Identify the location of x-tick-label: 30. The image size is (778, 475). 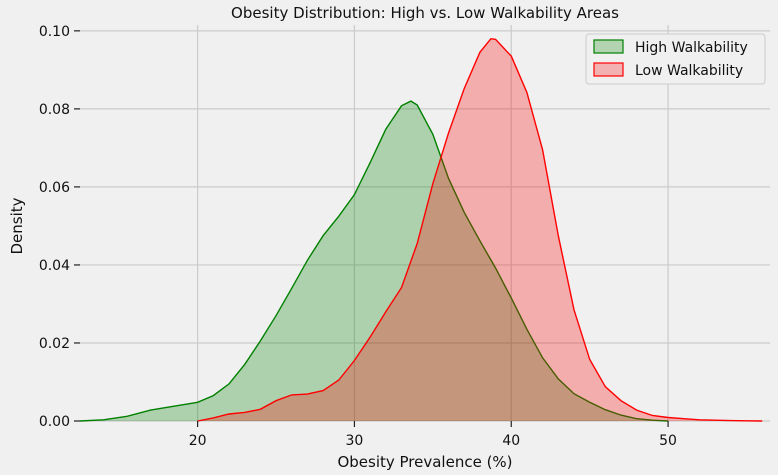
(355, 441).